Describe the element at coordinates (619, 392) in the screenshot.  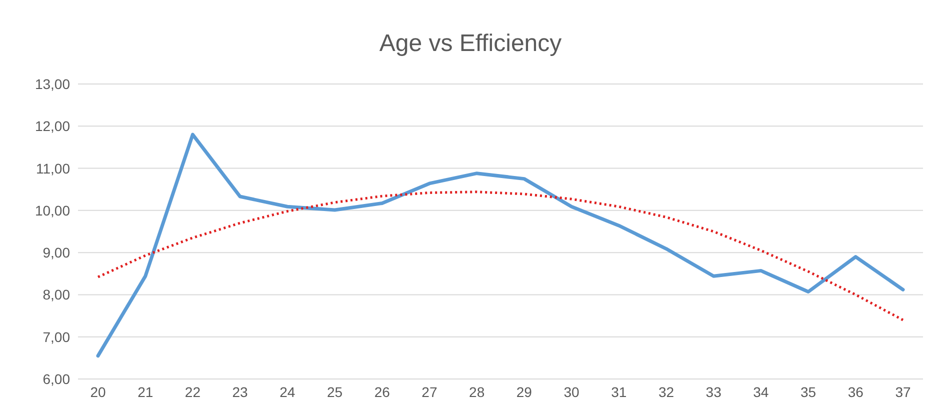
I see `x-tick-label: 31` at that location.